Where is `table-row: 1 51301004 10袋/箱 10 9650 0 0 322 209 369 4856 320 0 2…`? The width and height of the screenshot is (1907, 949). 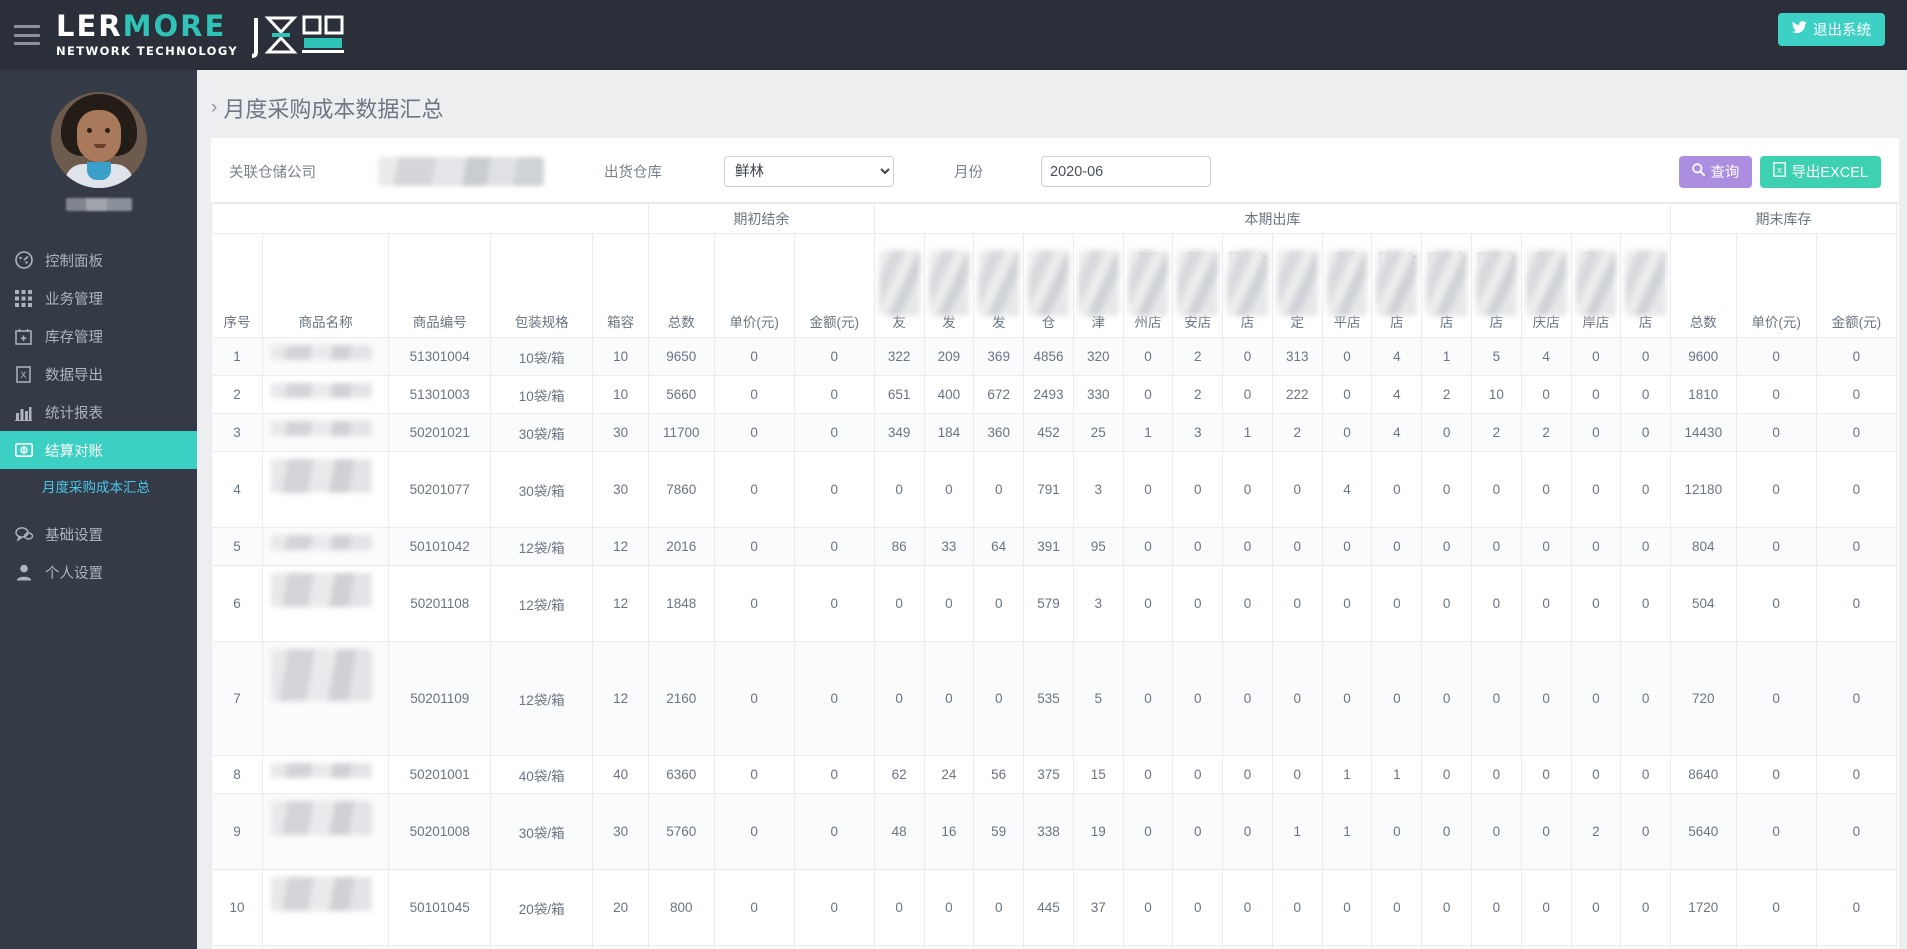 table-row: 1 51301004 10袋/箱 10 9650 0 0 322 209 369 4856 320 0 2… is located at coordinates (1054, 356).